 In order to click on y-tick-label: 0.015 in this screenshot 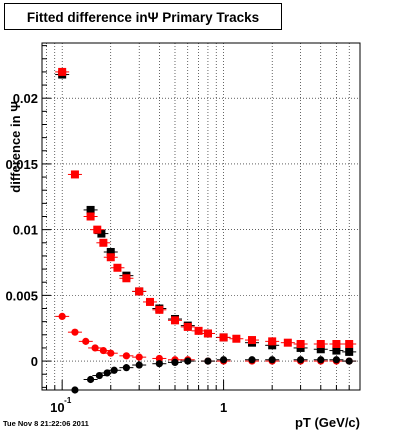, I will do `click(21, 164)`.